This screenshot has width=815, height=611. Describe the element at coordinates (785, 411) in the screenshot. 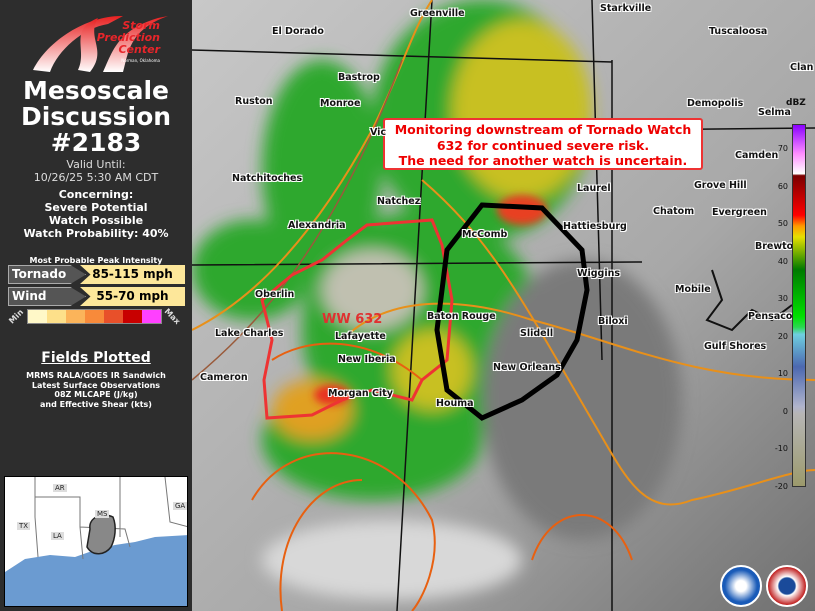

I see `colorbar-tick: 0` at that location.